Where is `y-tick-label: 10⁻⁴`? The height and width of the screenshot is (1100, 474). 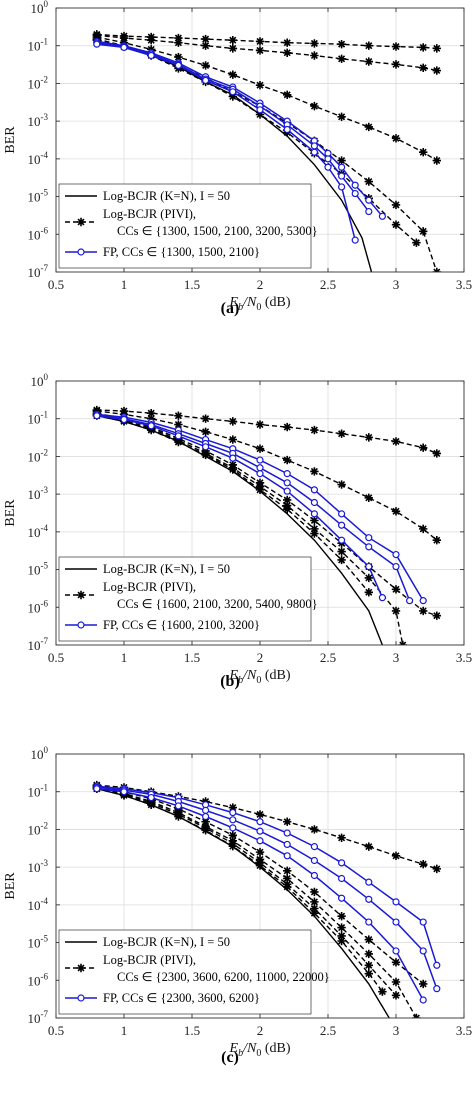 y-tick-label: 10⁻⁴ is located at coordinates (38, 904).